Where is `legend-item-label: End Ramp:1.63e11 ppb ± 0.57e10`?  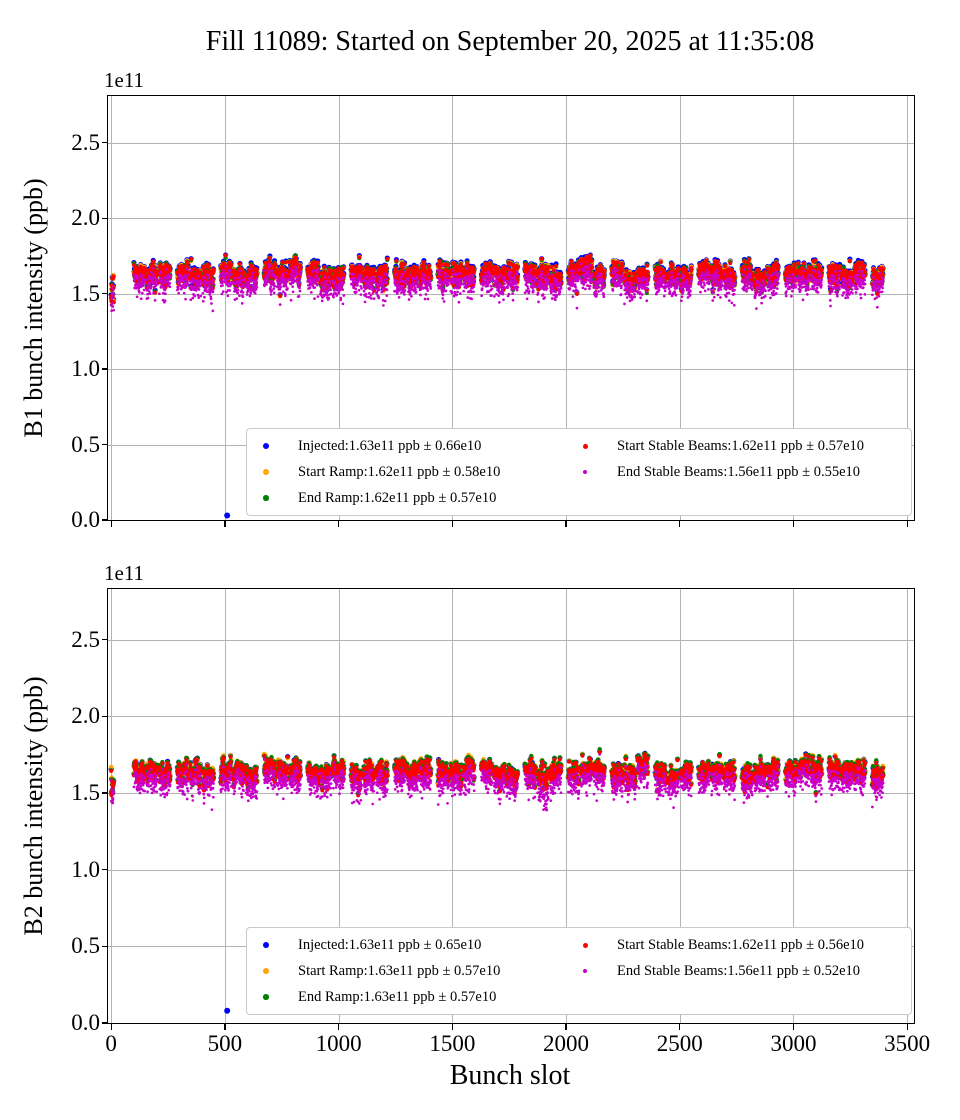
legend-item-label: End Ramp:1.63e11 ppb ± 0.57e10 is located at coordinates (397, 997).